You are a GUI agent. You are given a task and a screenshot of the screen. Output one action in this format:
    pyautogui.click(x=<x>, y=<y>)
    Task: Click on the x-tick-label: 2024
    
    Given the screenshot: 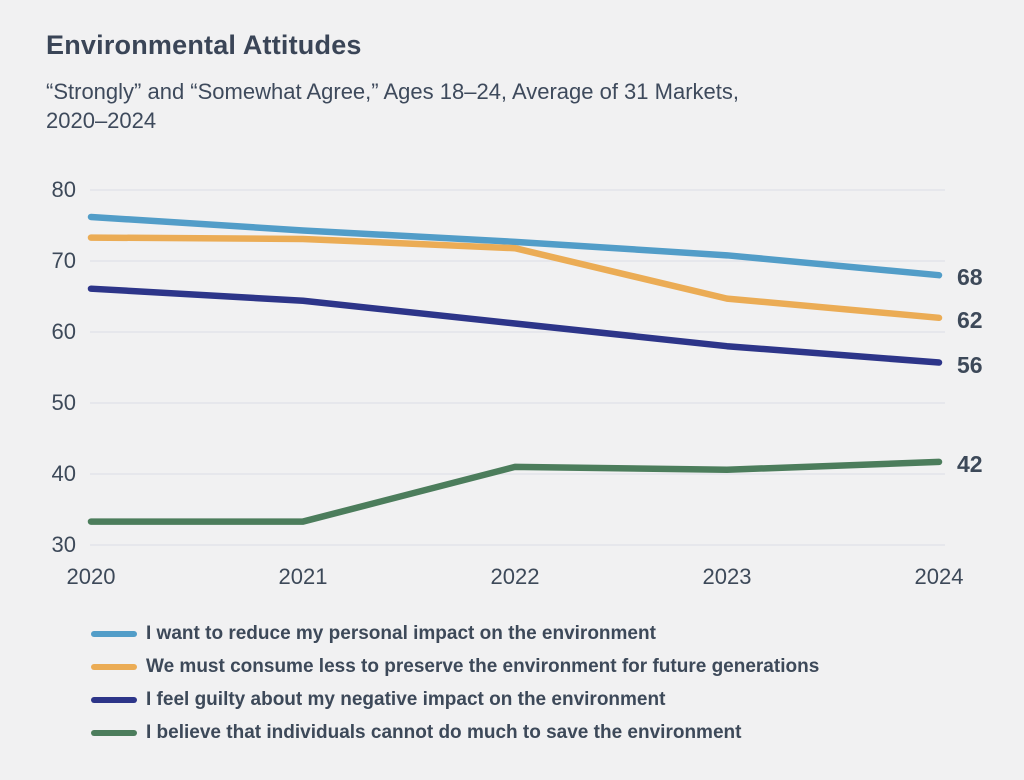 What is the action you would take?
    pyautogui.click(x=939, y=576)
    